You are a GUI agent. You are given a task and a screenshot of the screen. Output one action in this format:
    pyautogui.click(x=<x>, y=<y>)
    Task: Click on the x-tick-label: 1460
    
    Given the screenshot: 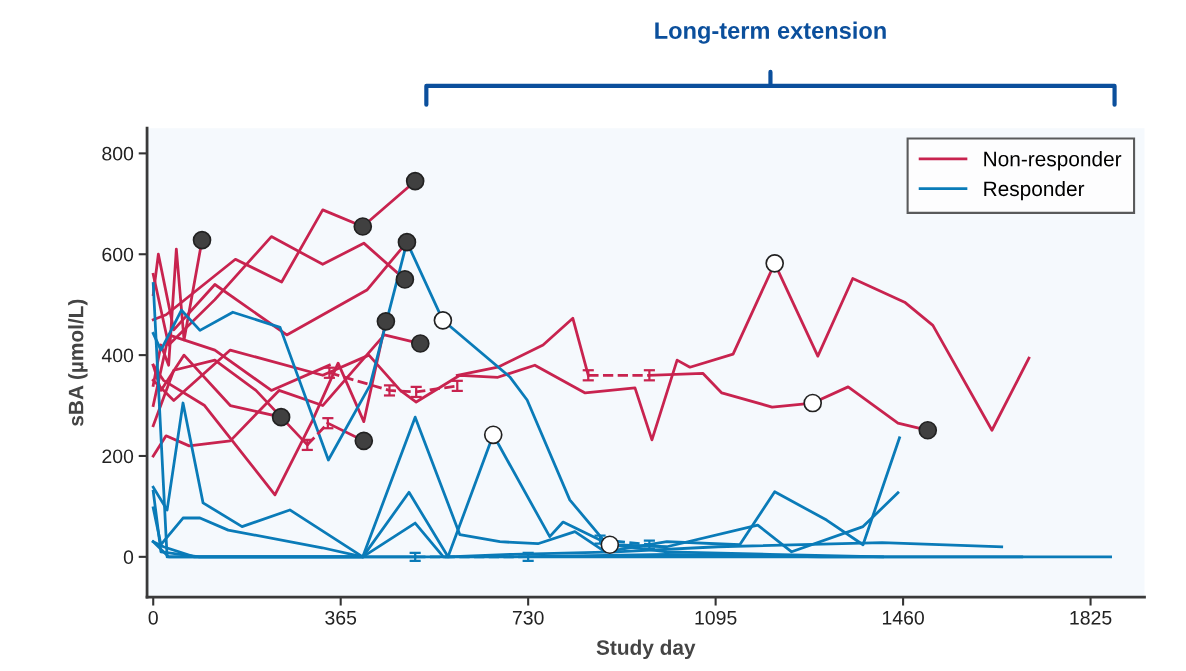 What is the action you would take?
    pyautogui.click(x=903, y=617)
    